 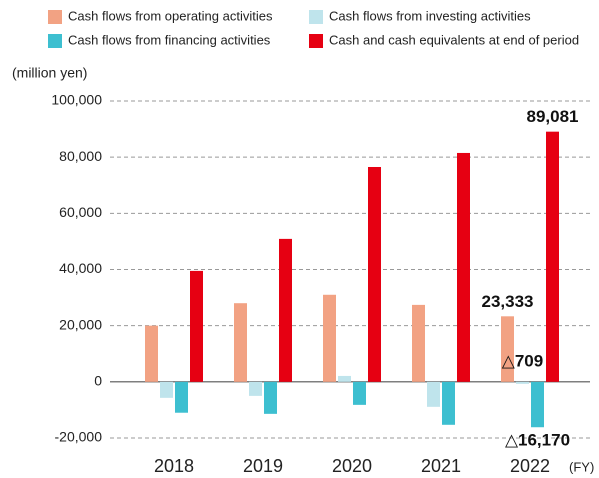 What do you see at coordinates (430, 15) in the screenshot?
I see `legend-label: Cash flows from investing activities` at bounding box center [430, 15].